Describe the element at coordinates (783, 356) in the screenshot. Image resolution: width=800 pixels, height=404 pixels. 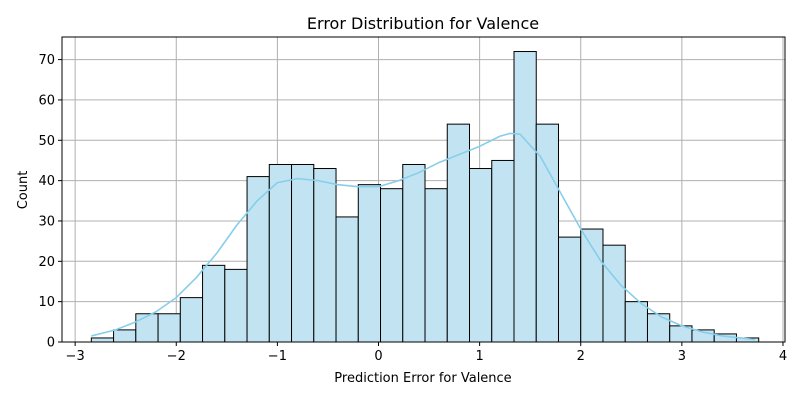
I see `x-tick-label: 4` at that location.